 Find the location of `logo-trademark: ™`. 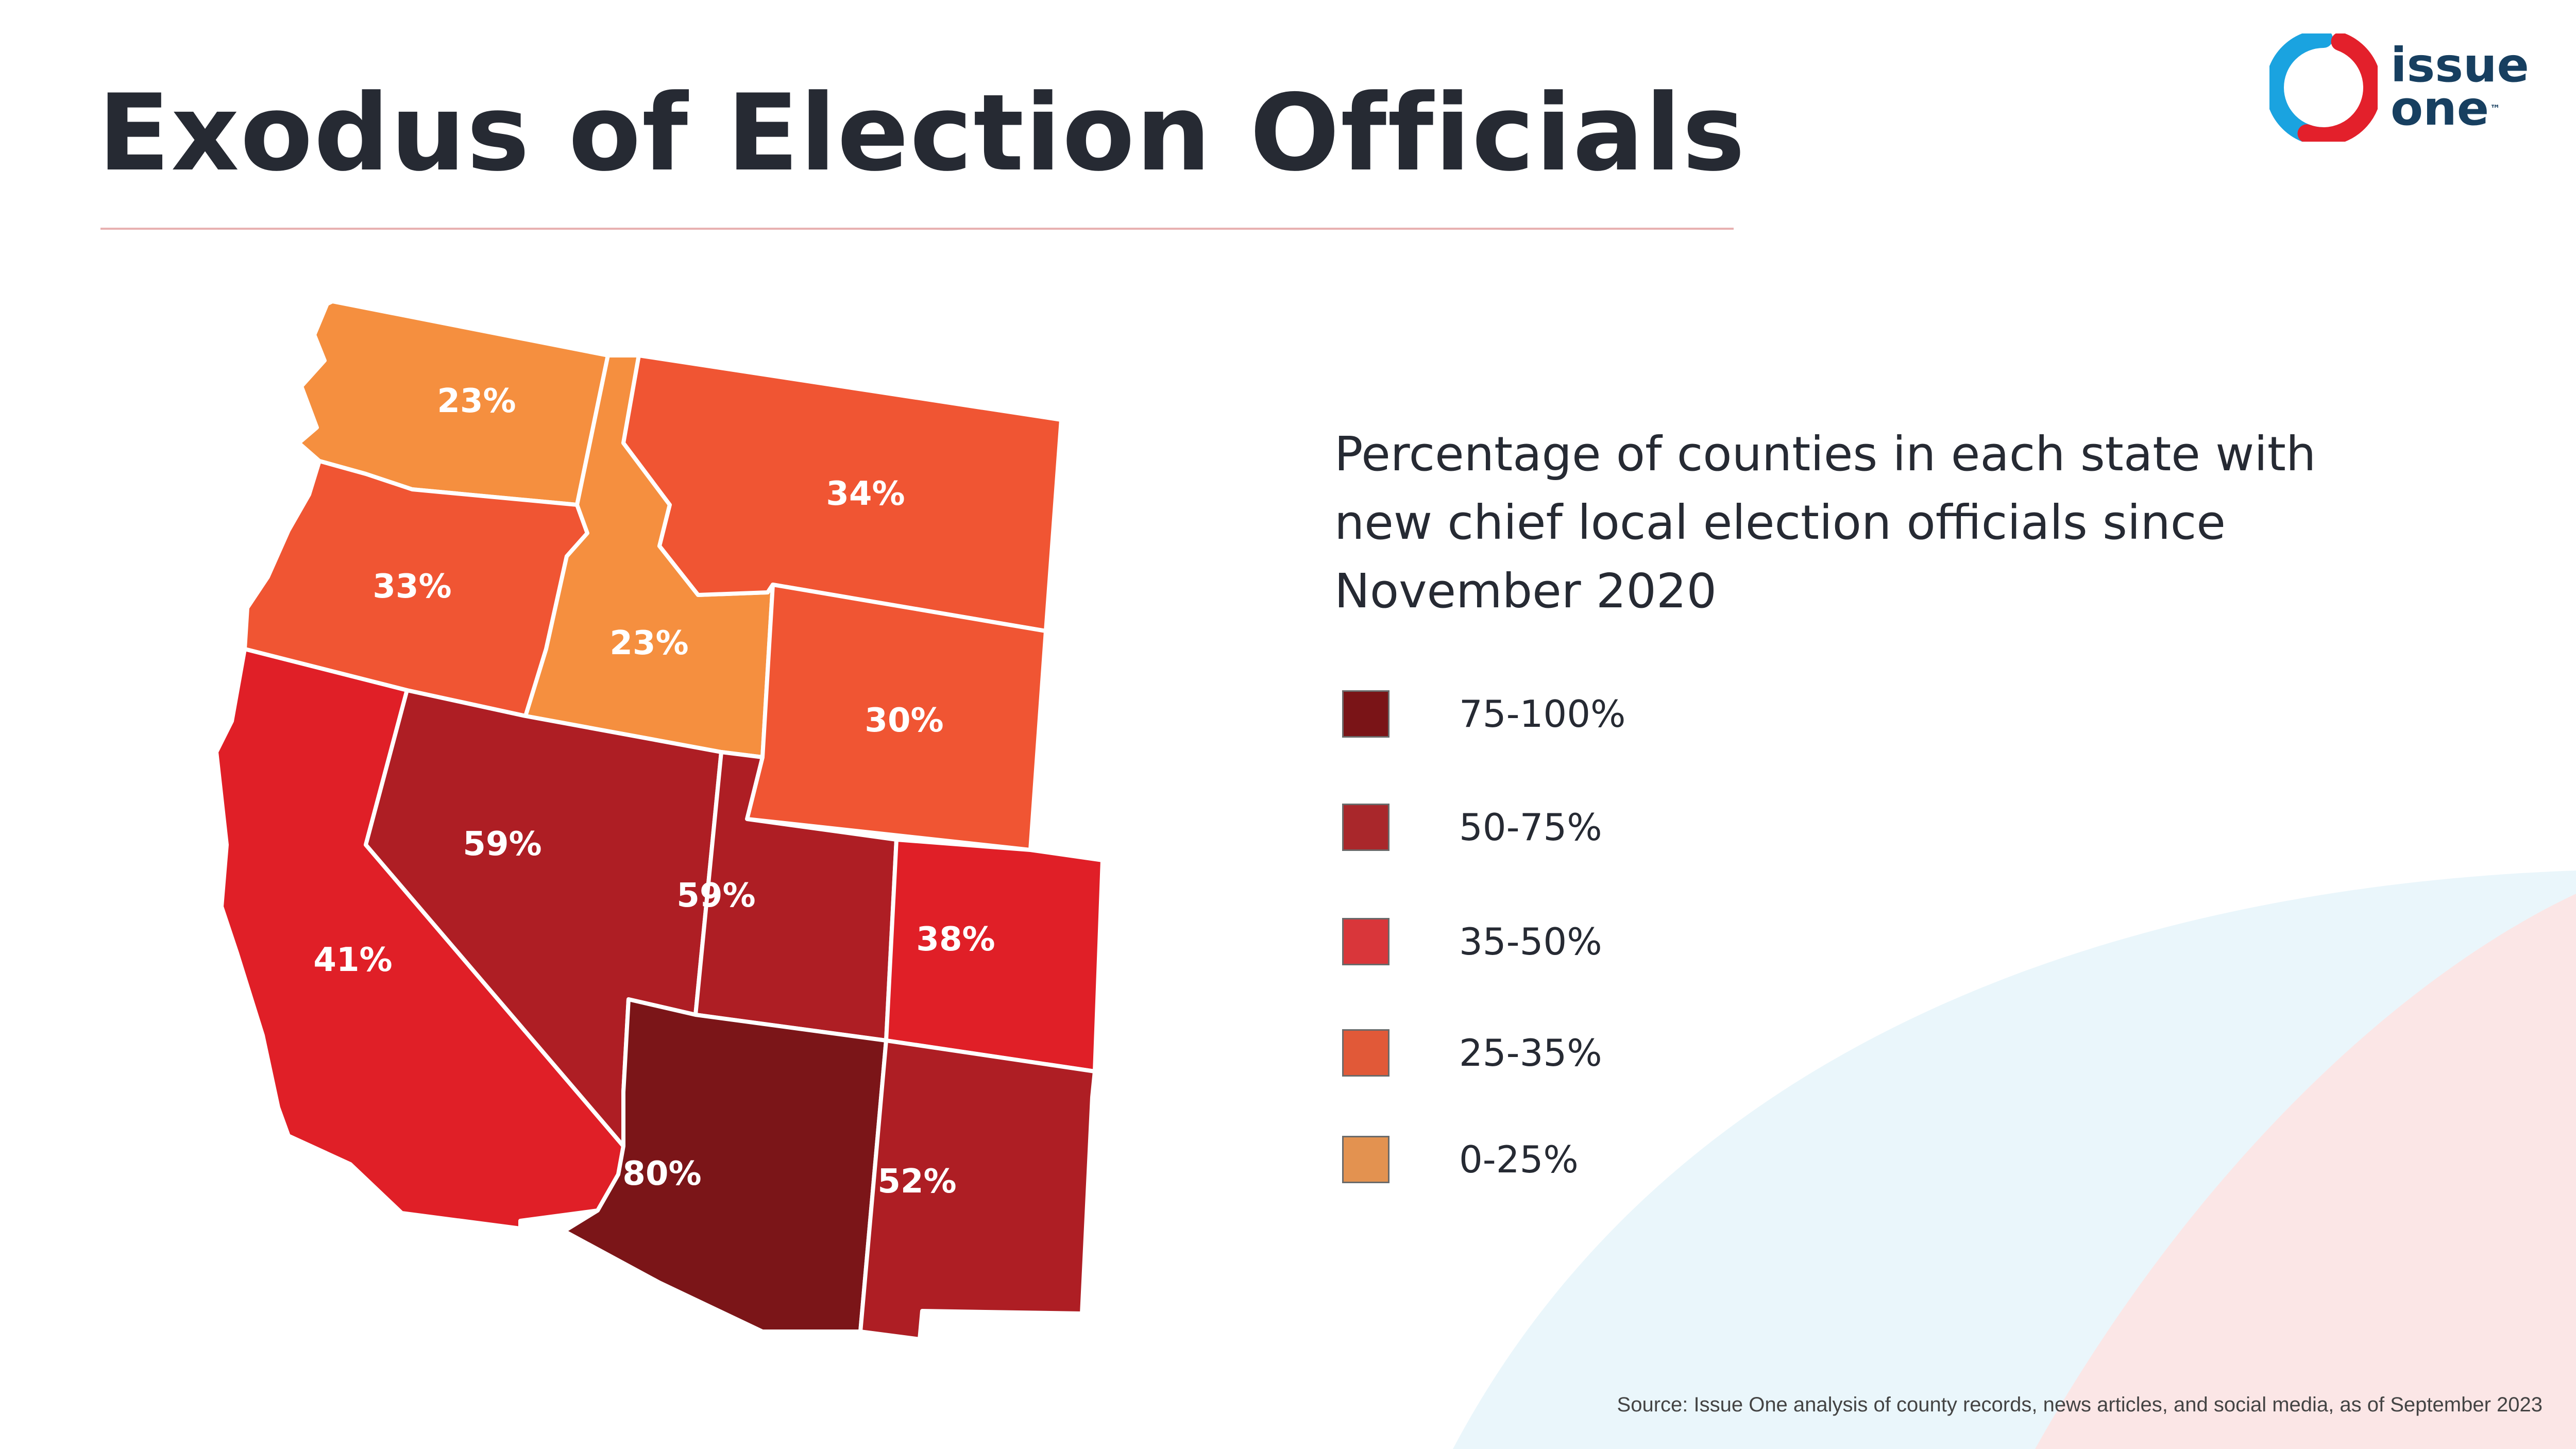

logo-trademark: ™ is located at coordinates (2495, 109).